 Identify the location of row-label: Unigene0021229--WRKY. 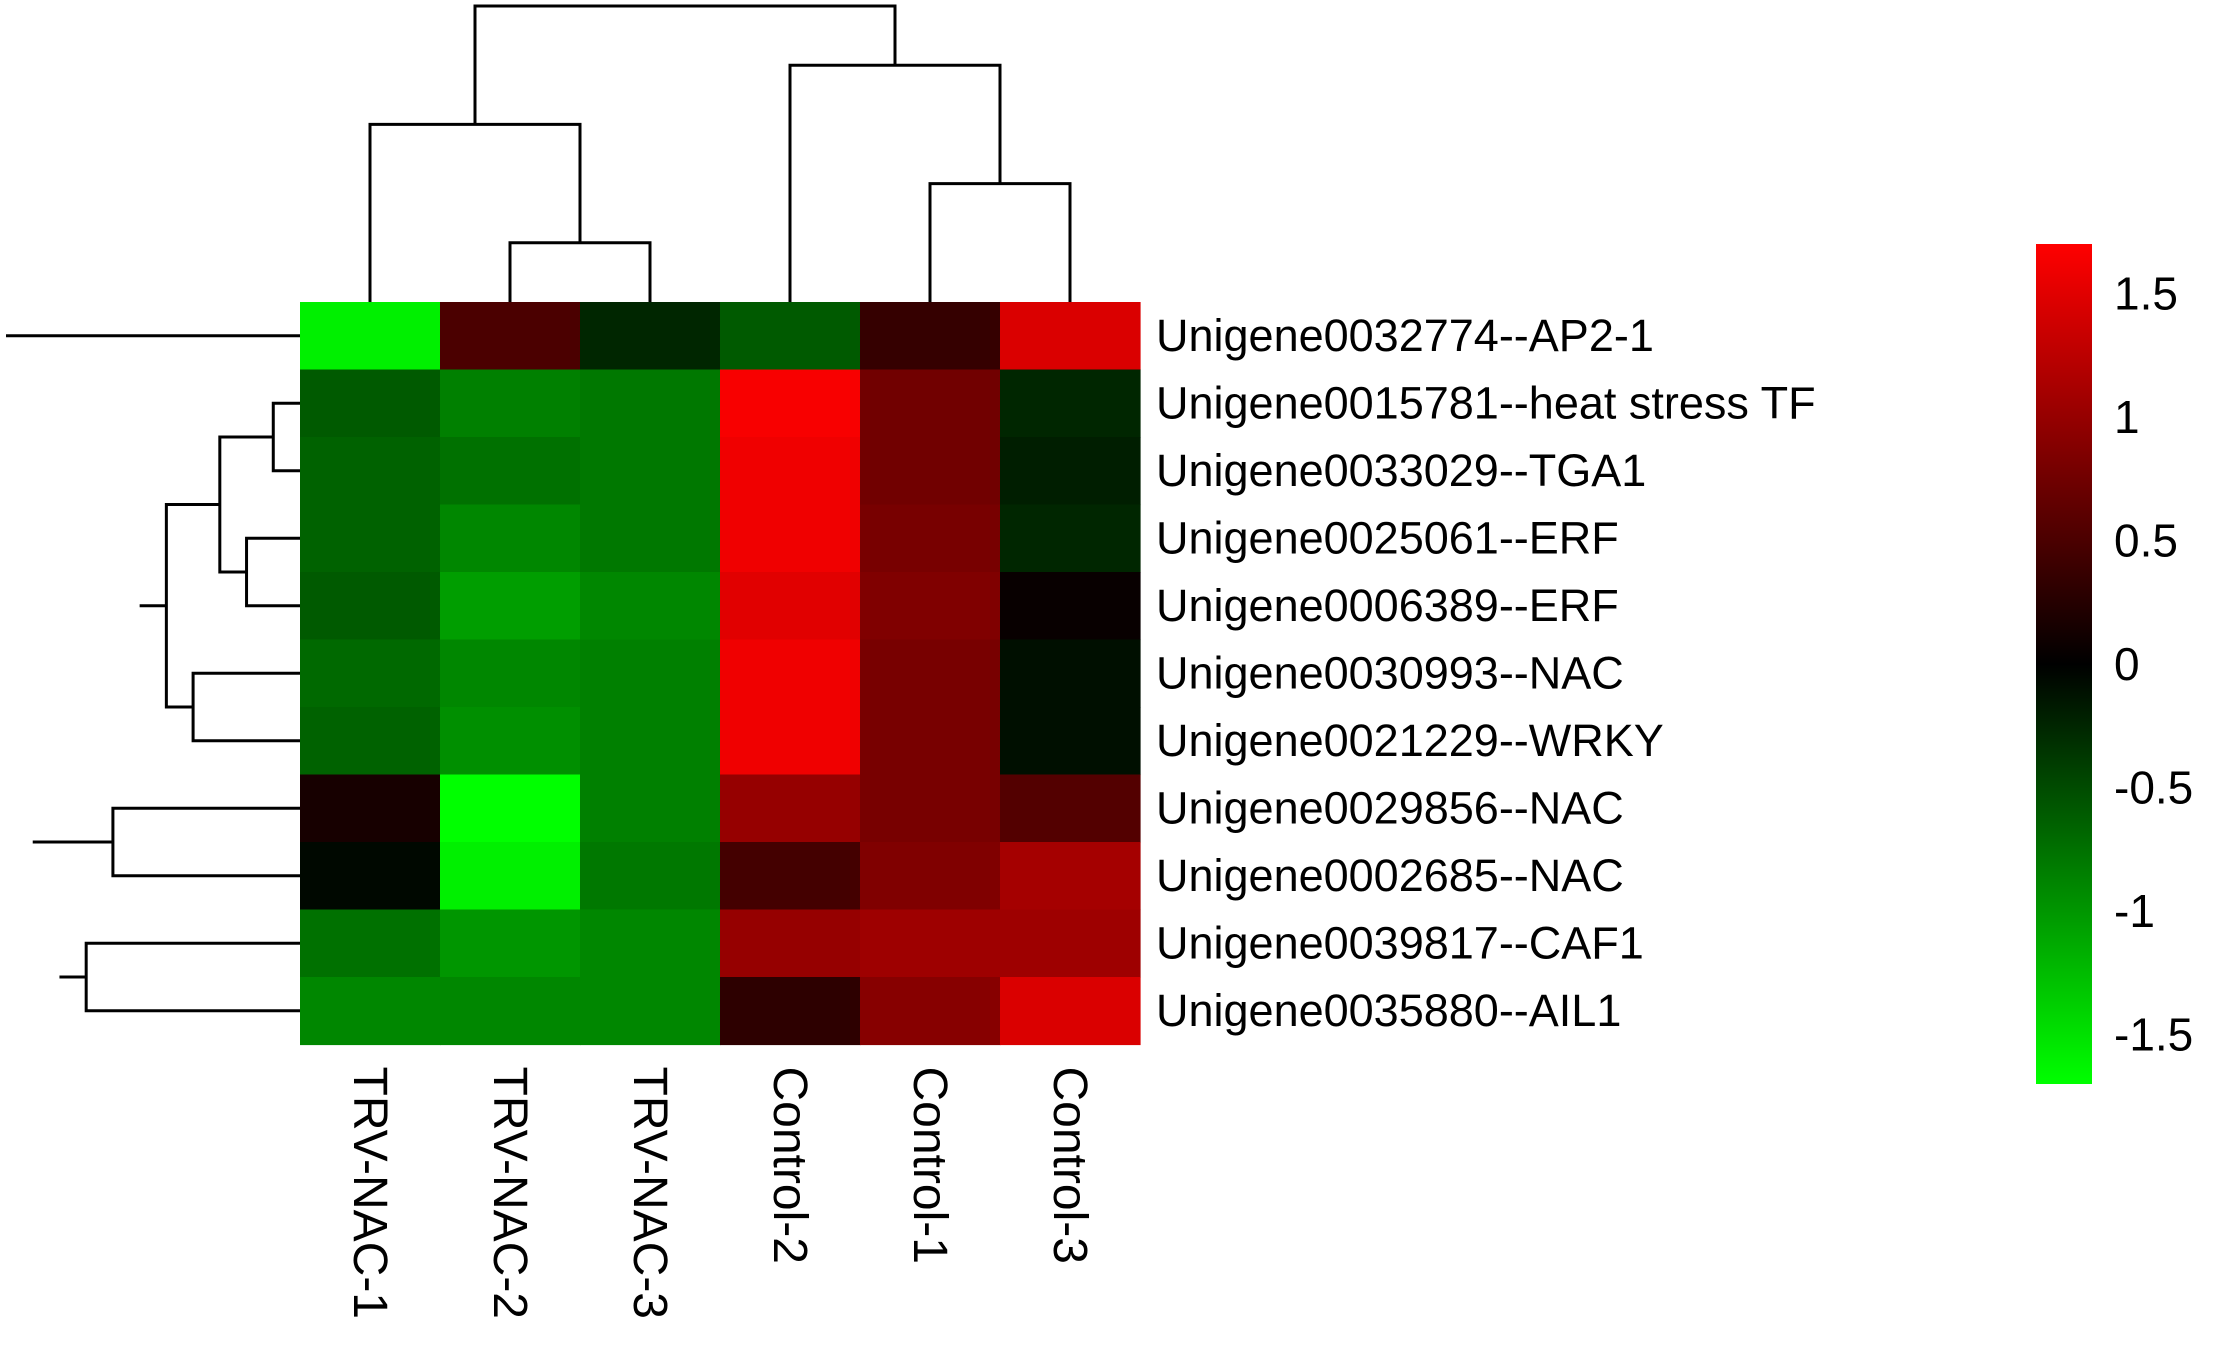
(1410, 740).